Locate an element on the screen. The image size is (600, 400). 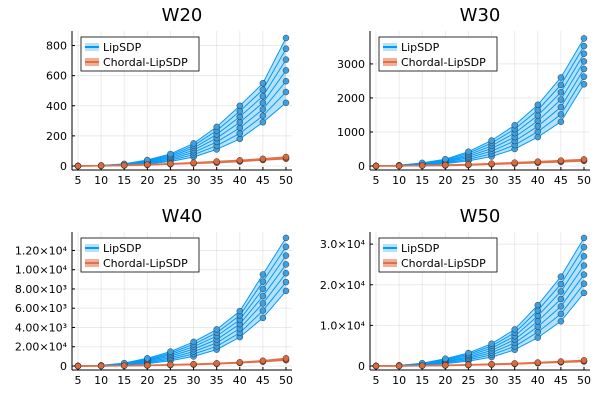
y-tick-label: 3.0×10⁴ is located at coordinates (343, 244).